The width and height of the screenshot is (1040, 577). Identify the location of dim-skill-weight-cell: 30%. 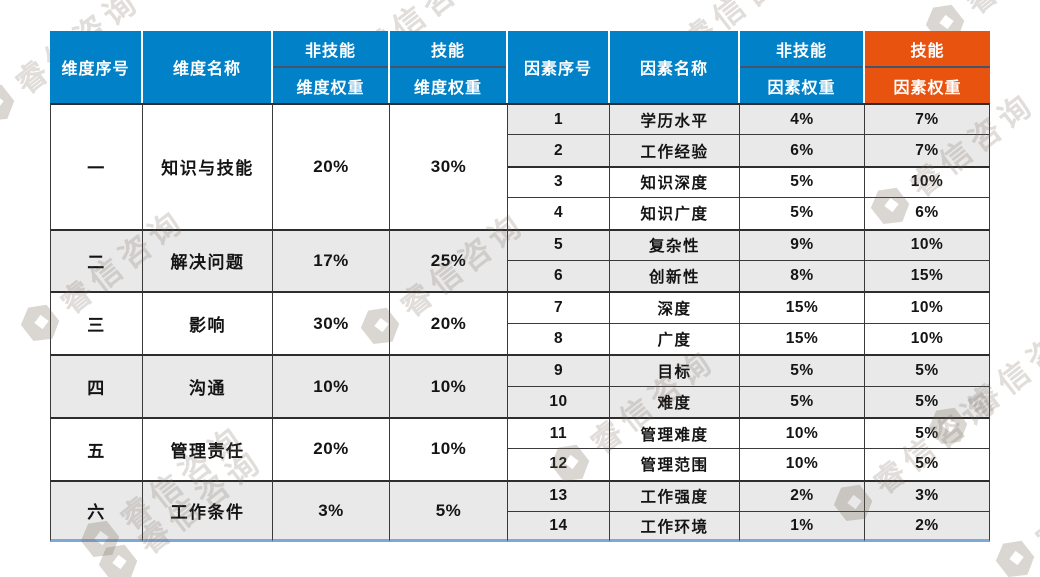
(449, 166).